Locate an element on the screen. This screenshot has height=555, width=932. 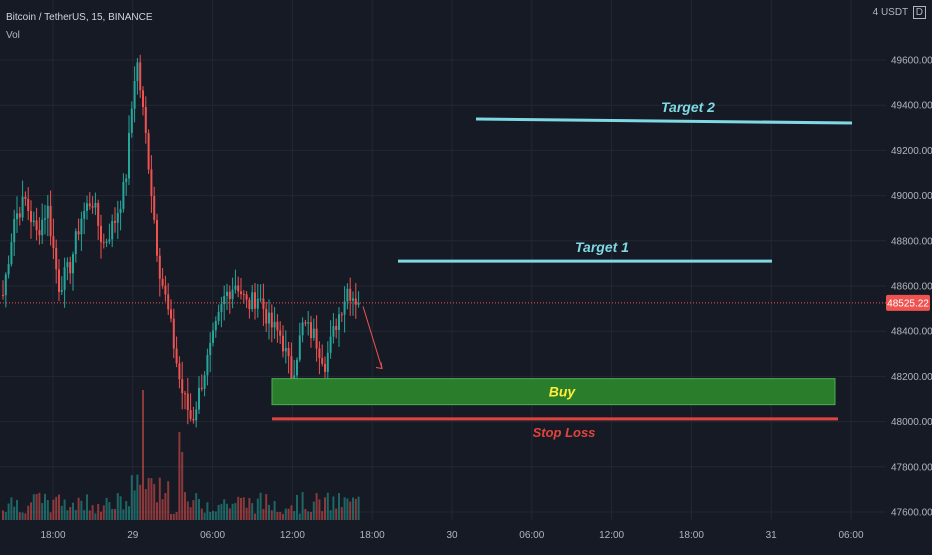
target-2-label: Target 2 is located at coordinates (688, 107).